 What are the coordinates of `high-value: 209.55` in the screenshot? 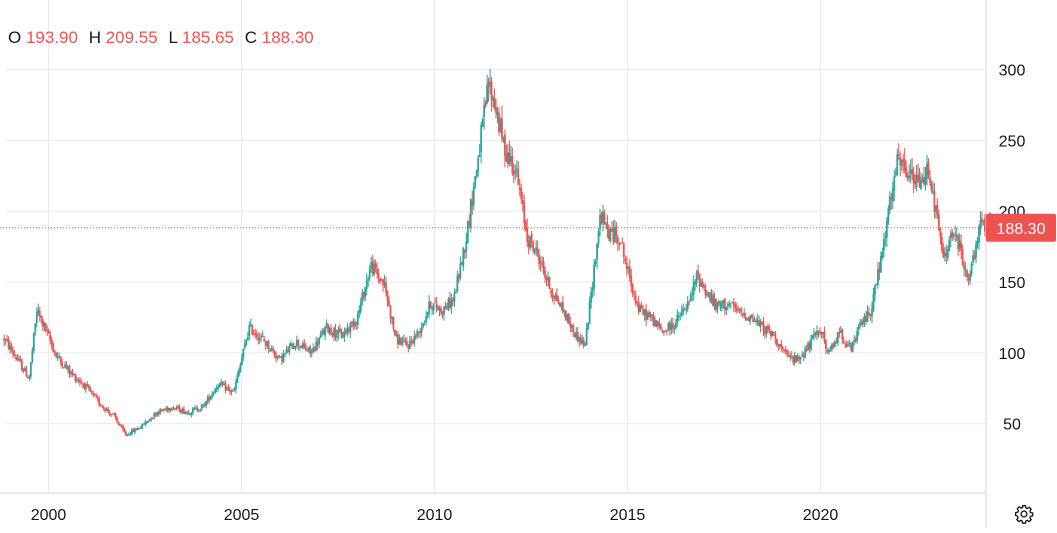 It's located at (131, 37).